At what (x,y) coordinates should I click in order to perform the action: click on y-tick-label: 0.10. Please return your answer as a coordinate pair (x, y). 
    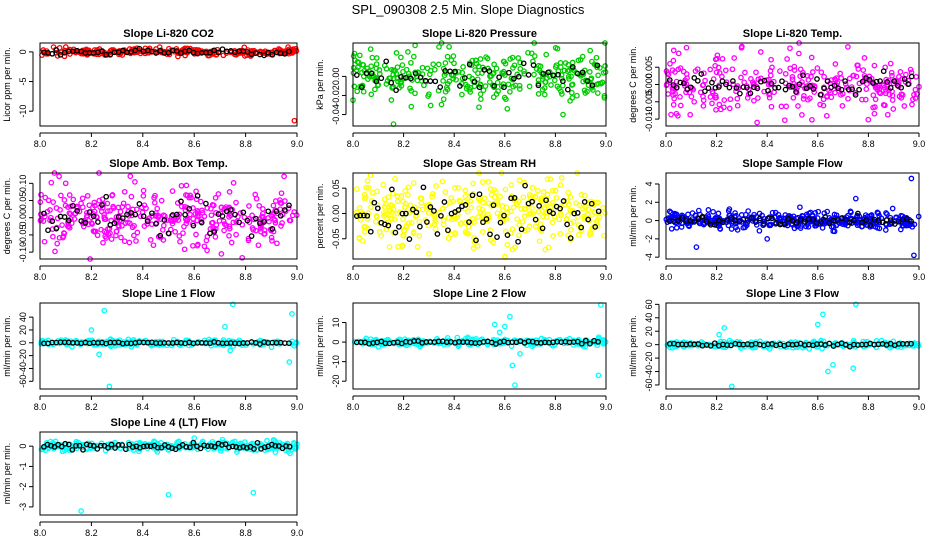
    Looking at the image, I should click on (23, 184).